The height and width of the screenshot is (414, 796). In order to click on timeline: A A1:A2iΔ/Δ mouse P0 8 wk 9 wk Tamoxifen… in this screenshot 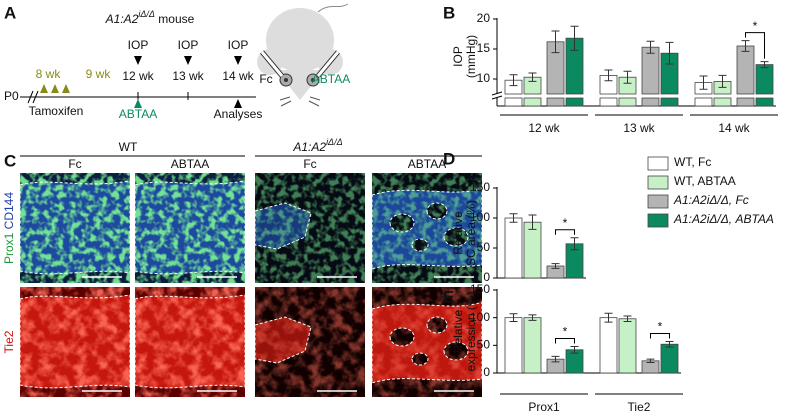, I will do `click(177, 62)`.